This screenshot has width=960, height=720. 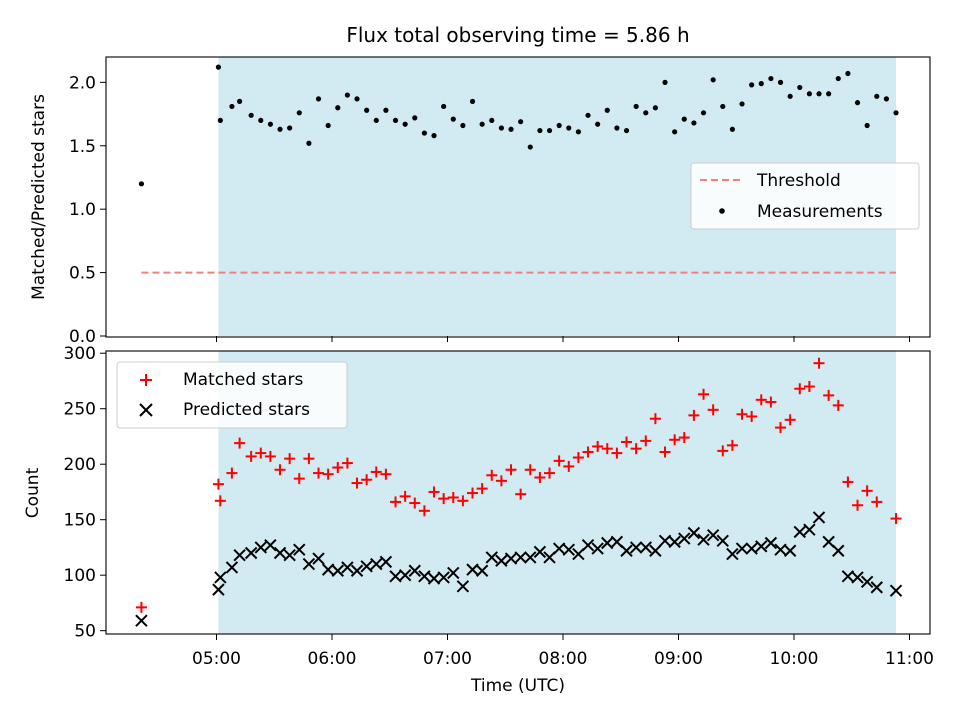 What do you see at coordinates (216, 659) in the screenshot?
I see `x-tick-label: 05:00` at bounding box center [216, 659].